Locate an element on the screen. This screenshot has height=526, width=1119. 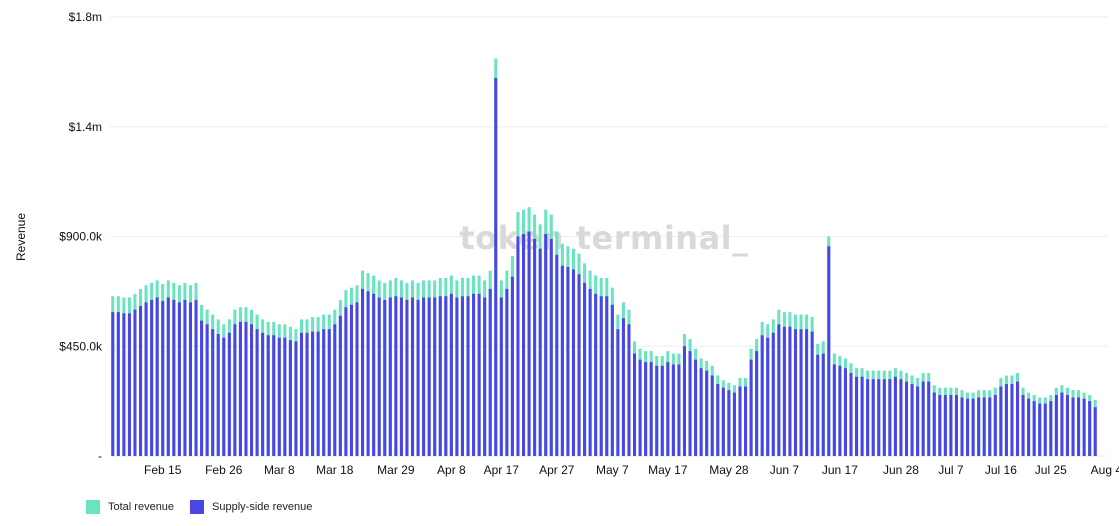
x-tick-label: Jun 17 is located at coordinates (840, 470).